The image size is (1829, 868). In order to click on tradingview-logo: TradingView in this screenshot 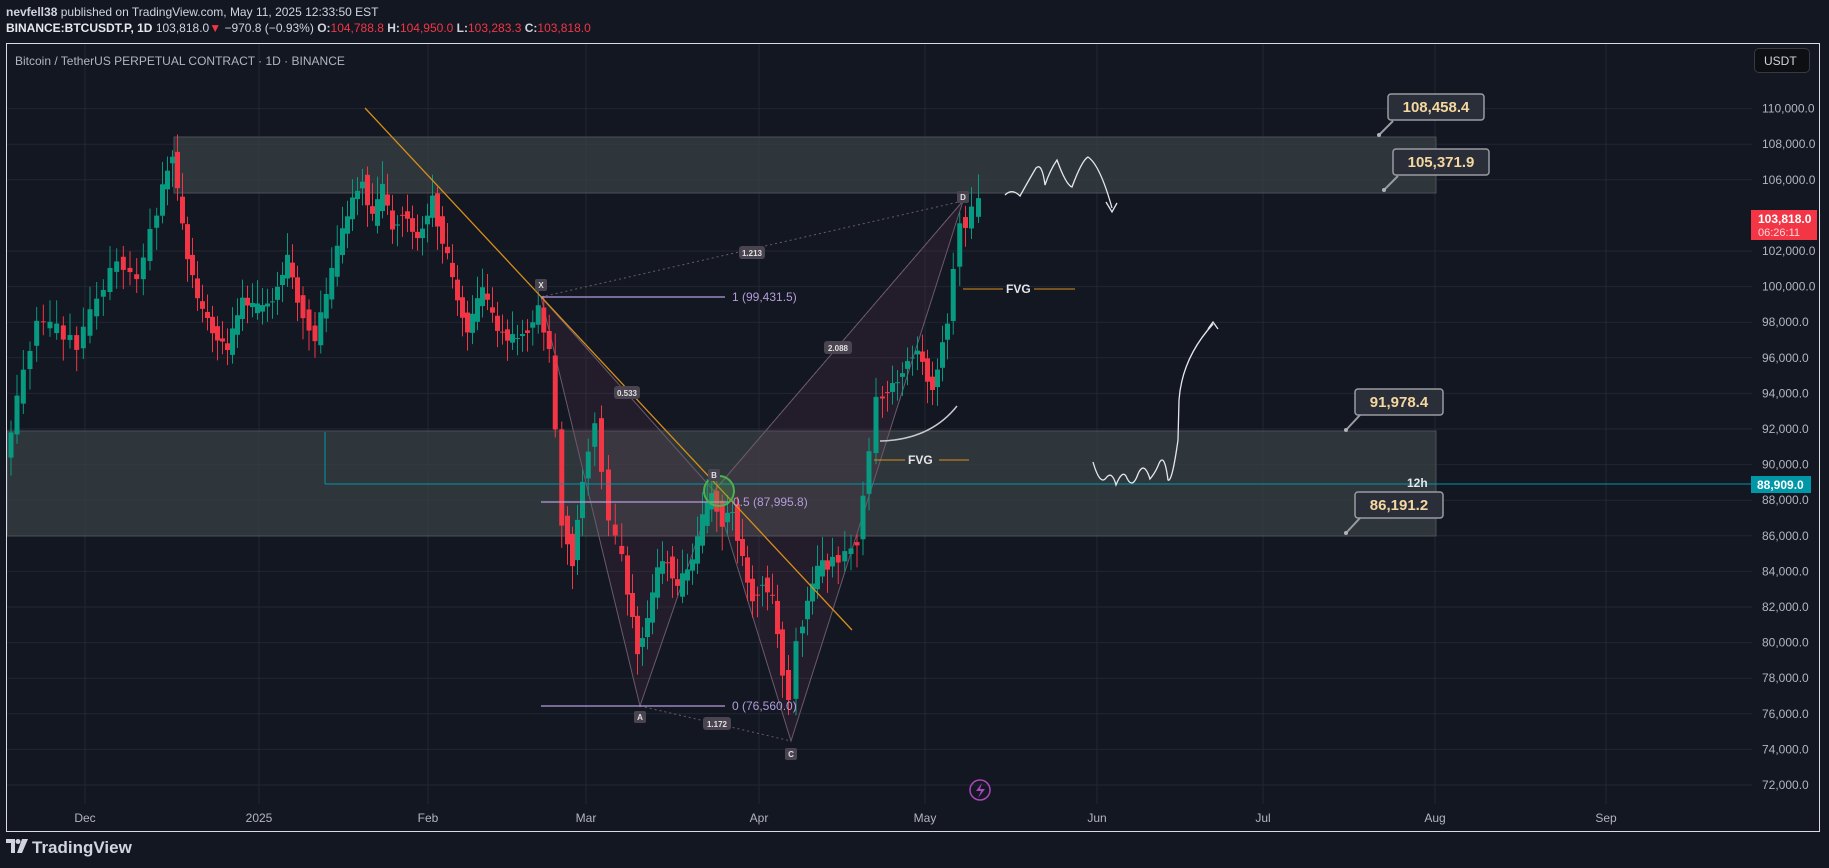, I will do `click(69, 848)`.